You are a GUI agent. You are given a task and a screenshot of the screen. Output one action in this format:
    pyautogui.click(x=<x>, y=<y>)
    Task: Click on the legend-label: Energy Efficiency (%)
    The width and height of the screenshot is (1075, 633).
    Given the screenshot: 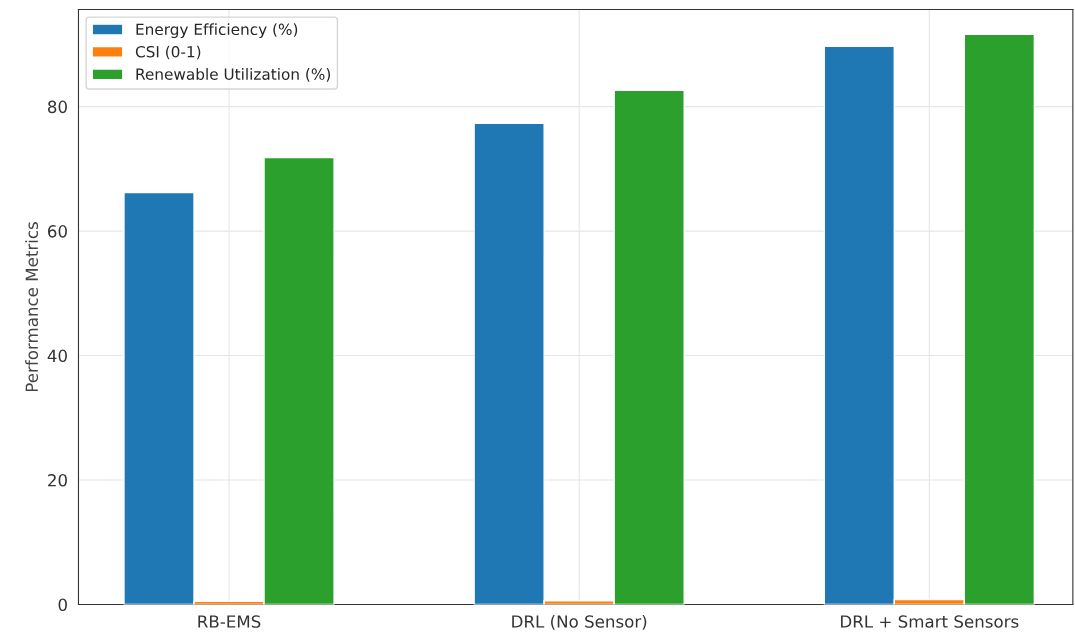 What is the action you would take?
    pyautogui.click(x=217, y=31)
    